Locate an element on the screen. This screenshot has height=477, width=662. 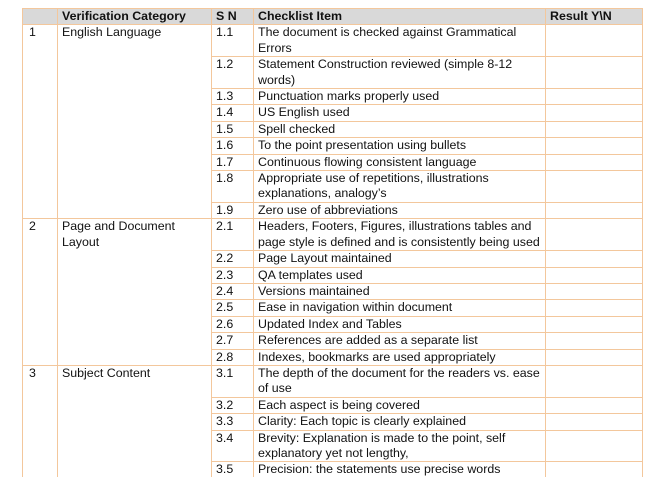
item-sn: 1.6 is located at coordinates (232, 146).